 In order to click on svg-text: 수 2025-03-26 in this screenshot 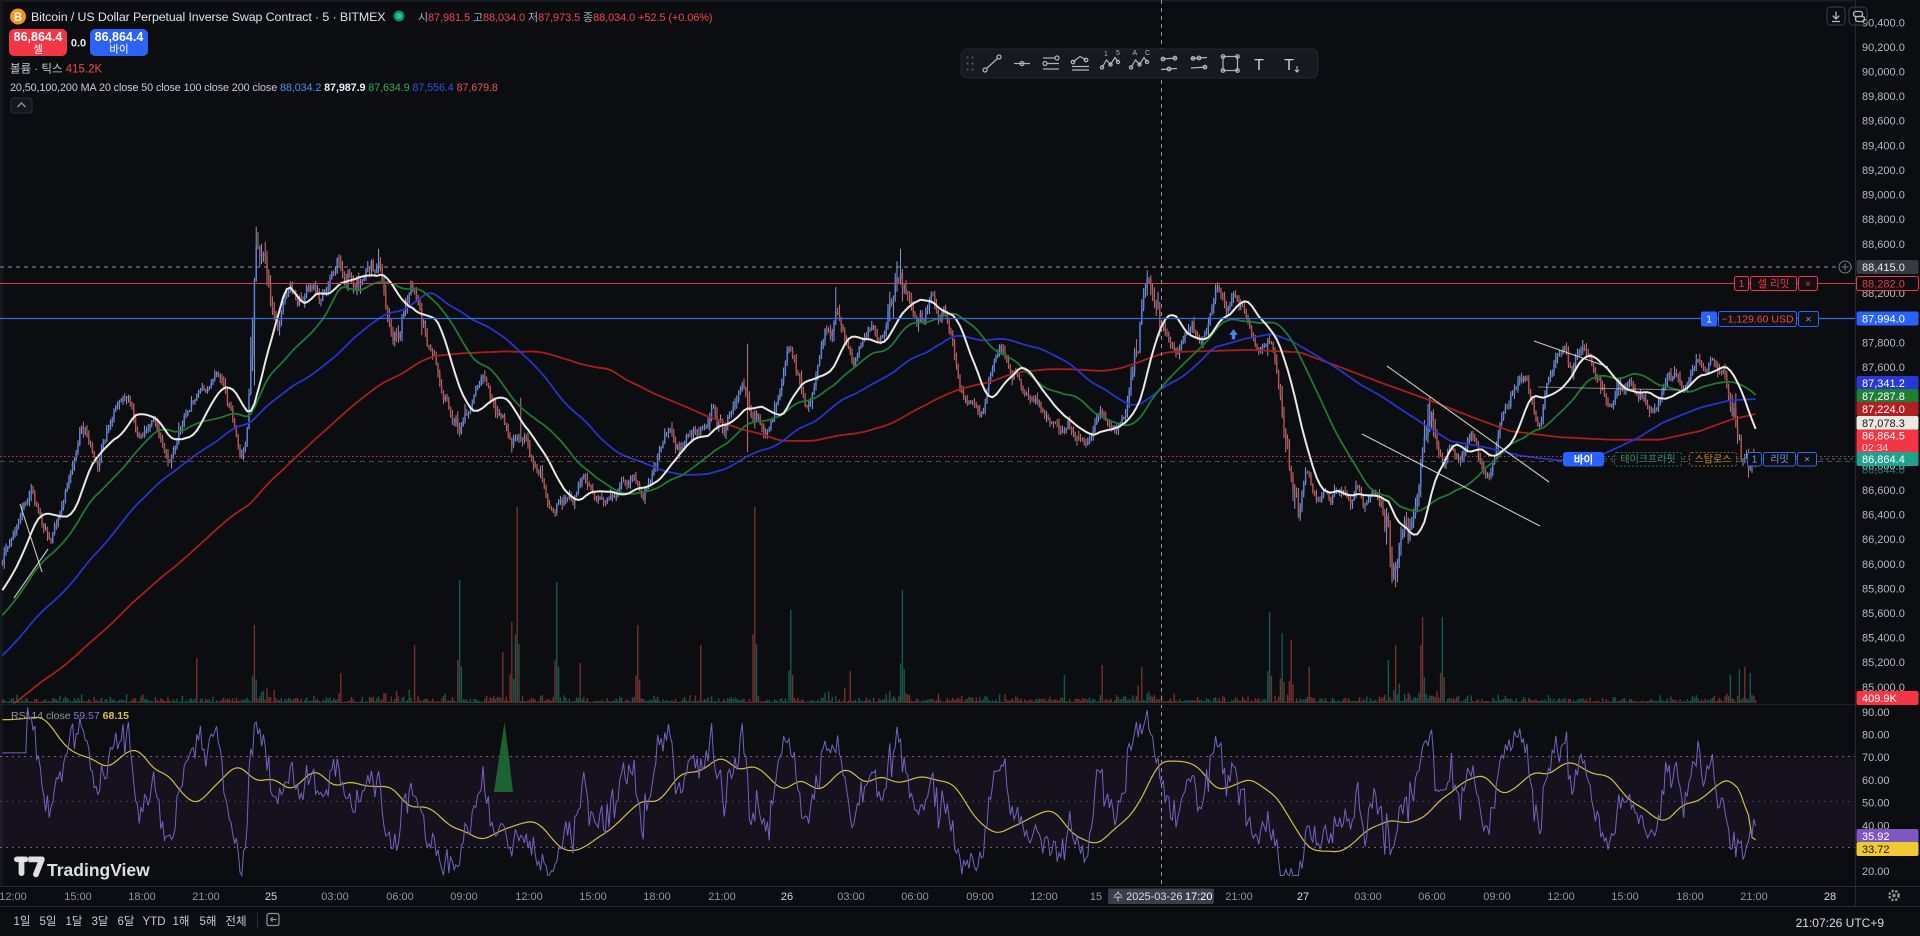, I will do `click(1147, 896)`.